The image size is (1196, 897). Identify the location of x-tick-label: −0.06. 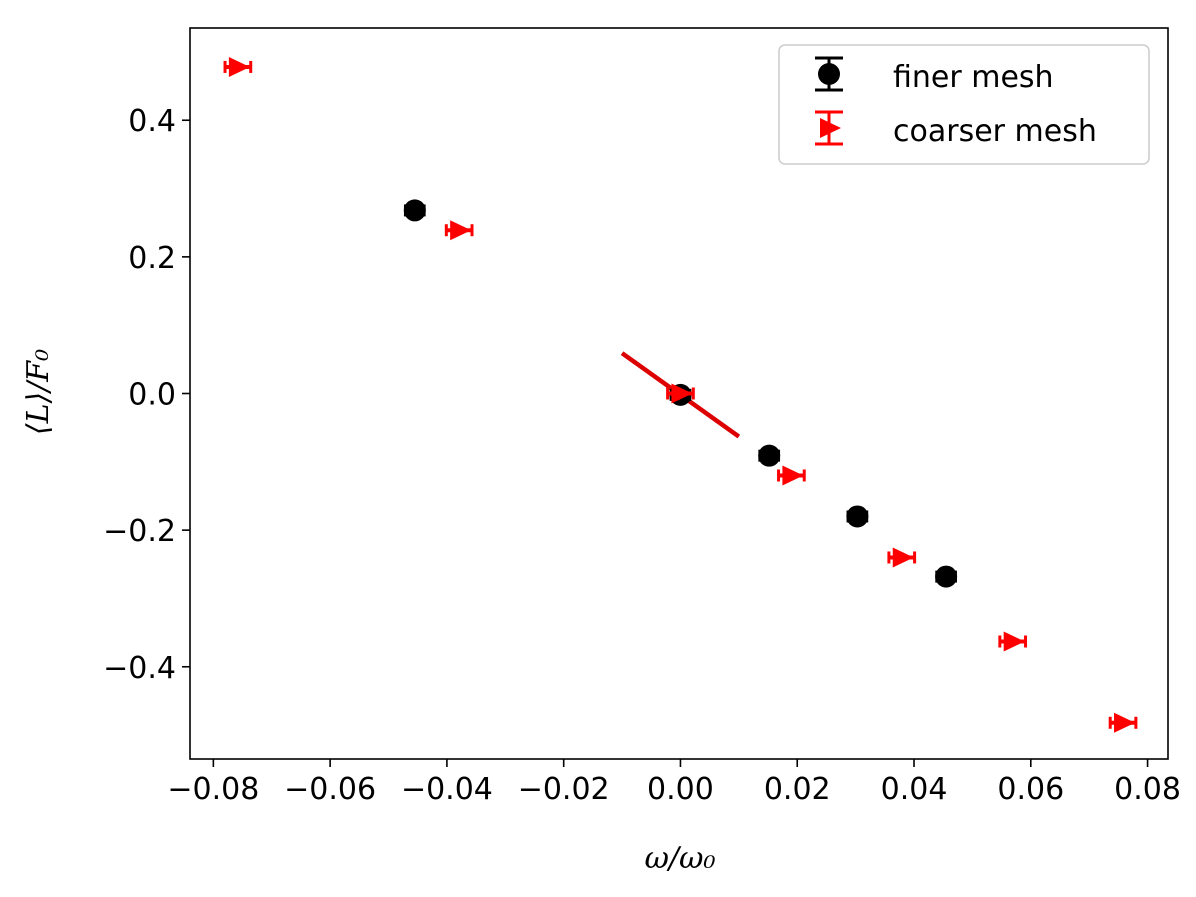
(330, 789).